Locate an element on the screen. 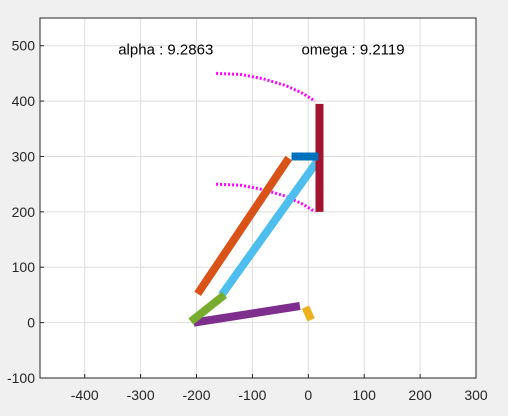 The height and width of the screenshot is (416, 508). y-tick-label: 500 is located at coordinates (24, 46).